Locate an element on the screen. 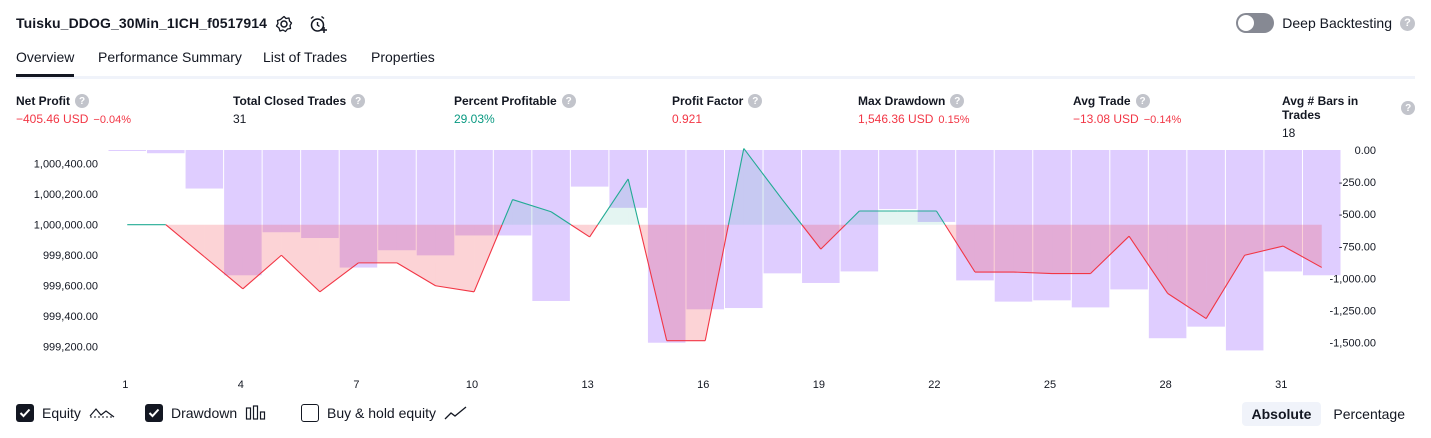  y2-axis-tick-label: -1,250.00 is located at coordinates (1353, 312).